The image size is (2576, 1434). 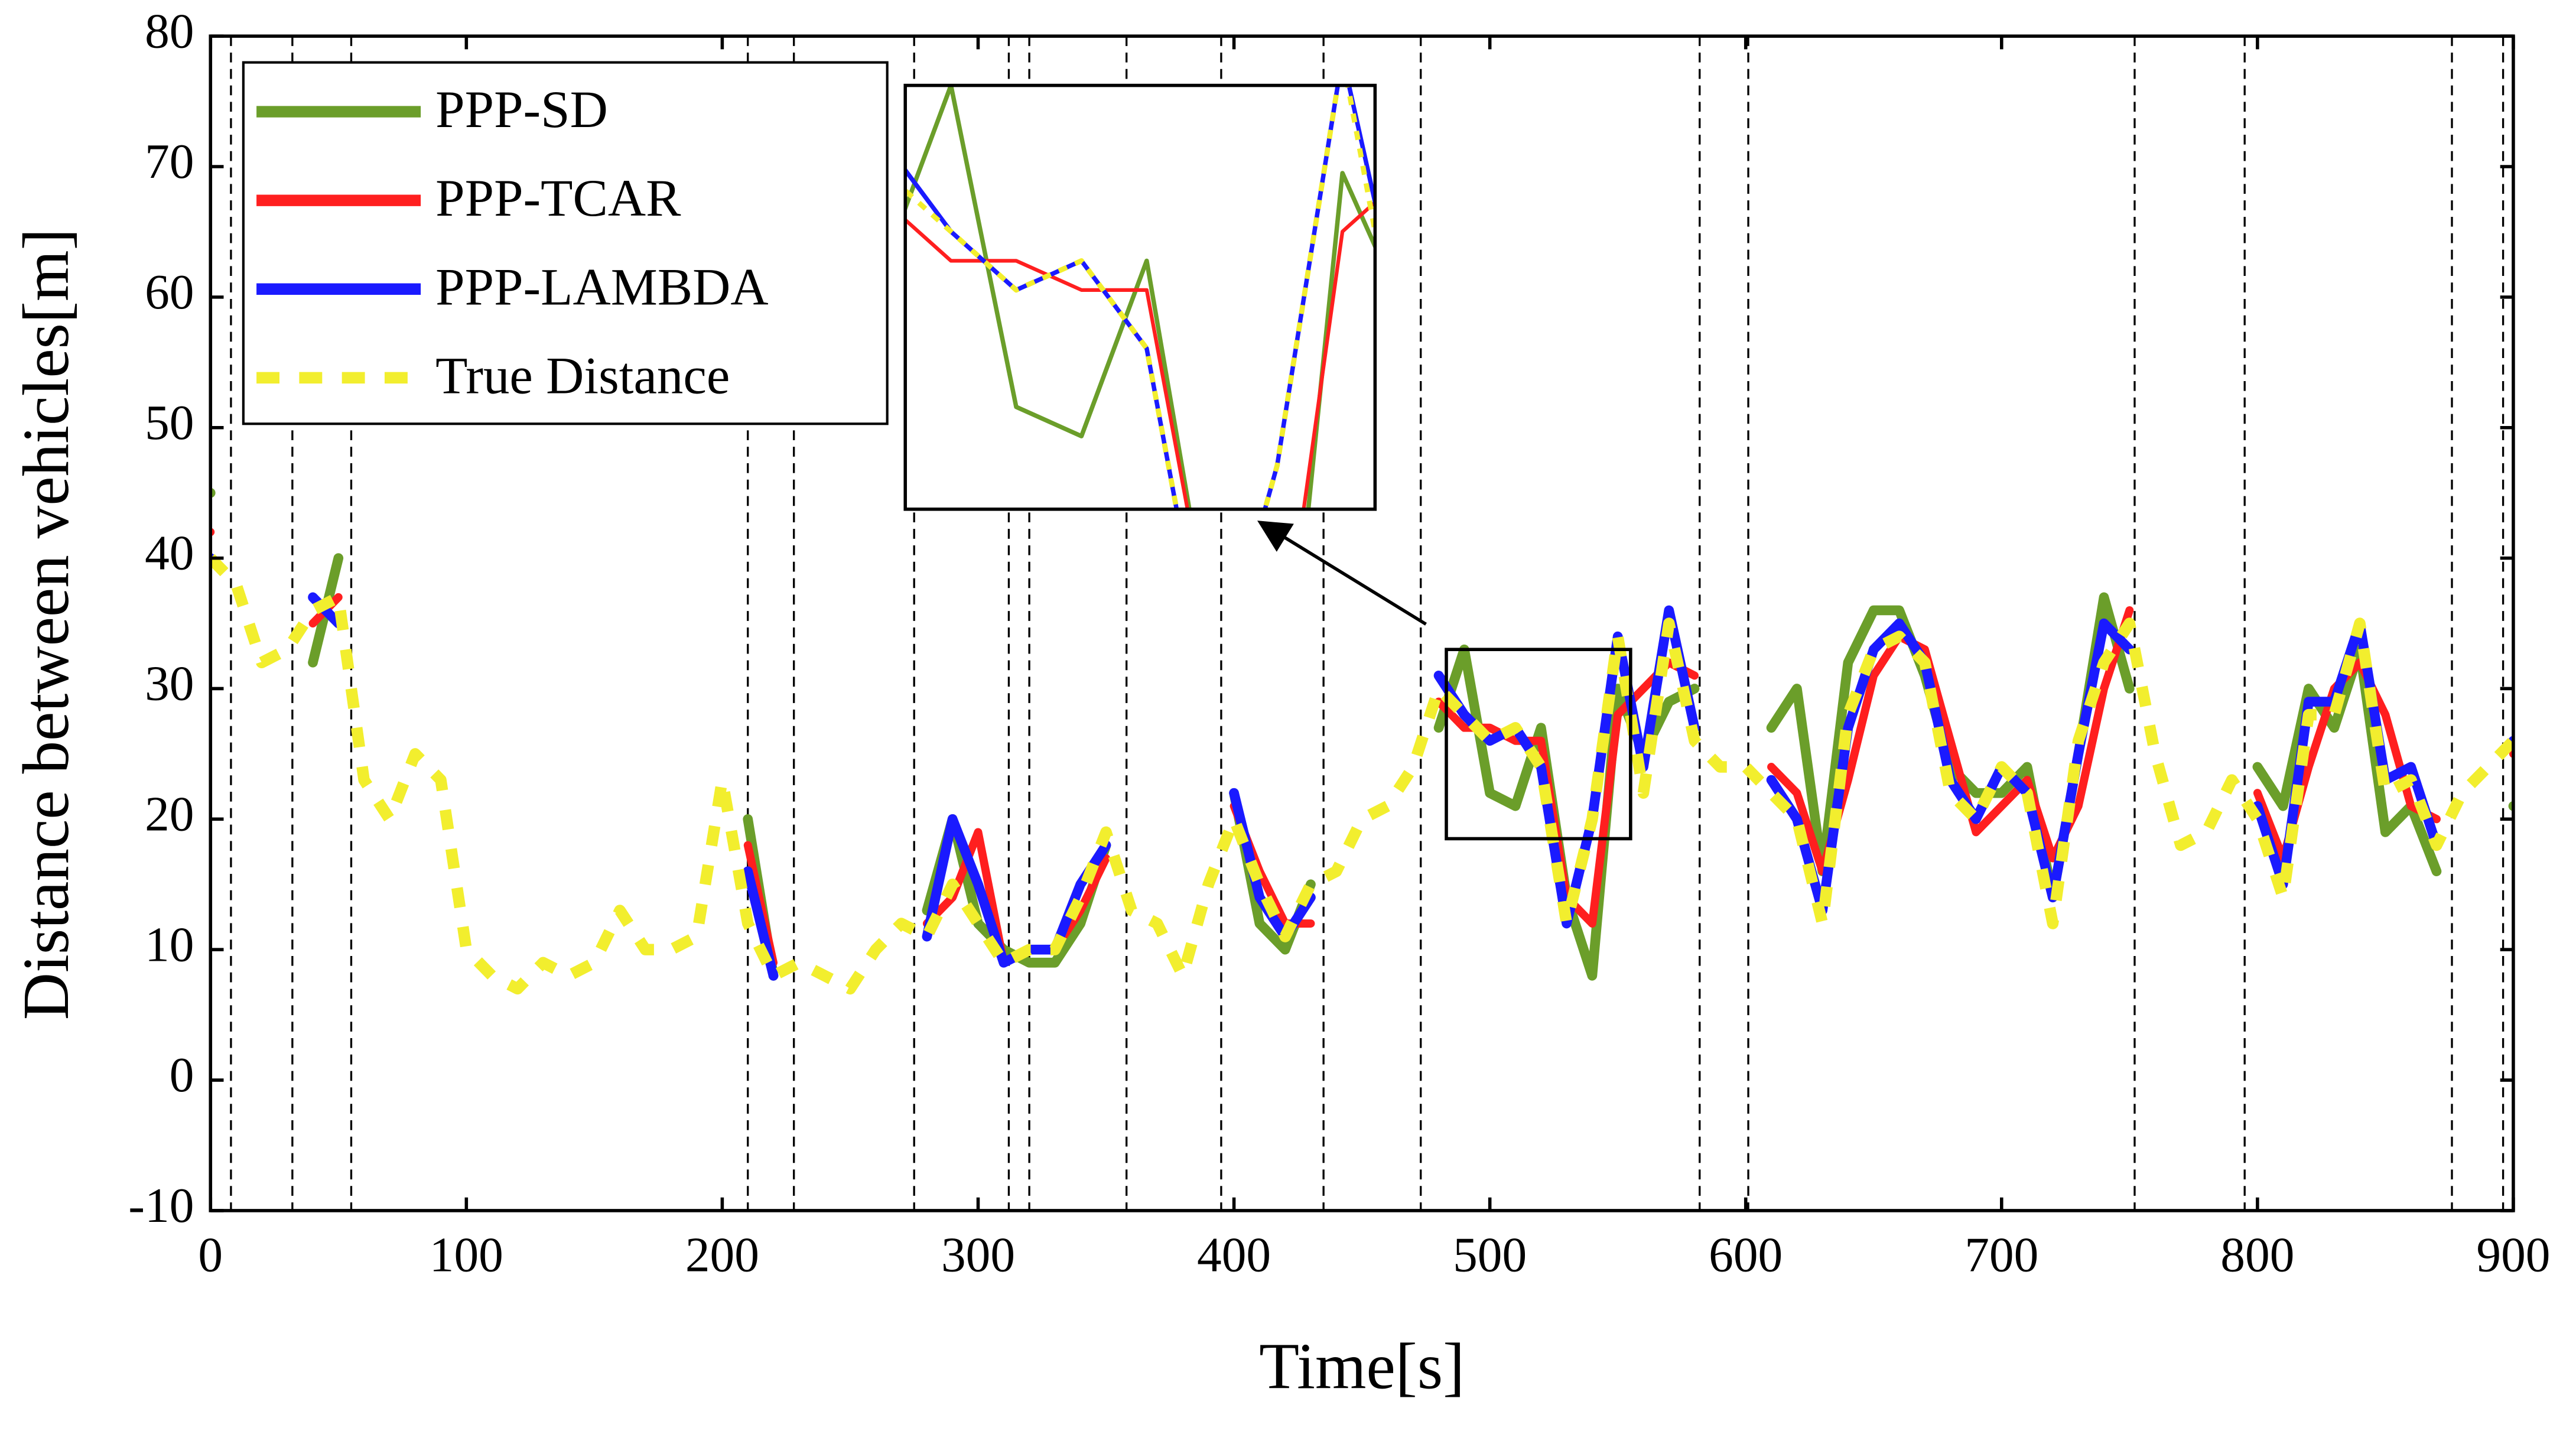 I want to click on inset-bg, so click(x=1140, y=297).